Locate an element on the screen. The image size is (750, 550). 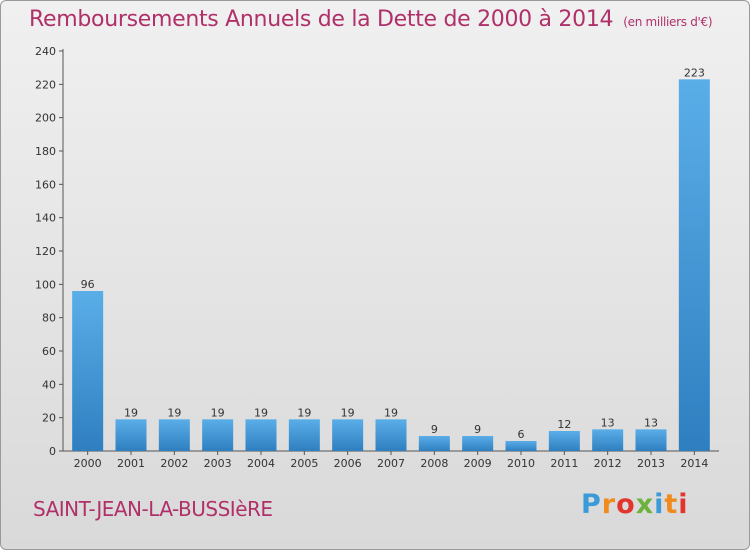
data-label-2003: 19 is located at coordinates (218, 412).